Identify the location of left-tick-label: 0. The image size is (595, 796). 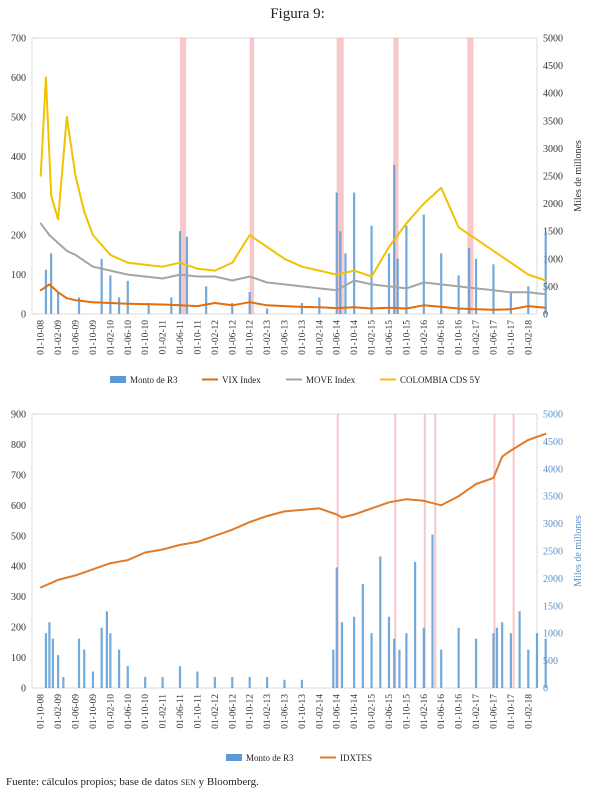
(23, 315).